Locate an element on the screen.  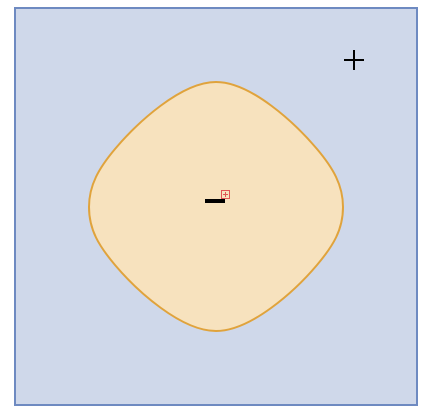
minus-sign is located at coordinates (215, 201).